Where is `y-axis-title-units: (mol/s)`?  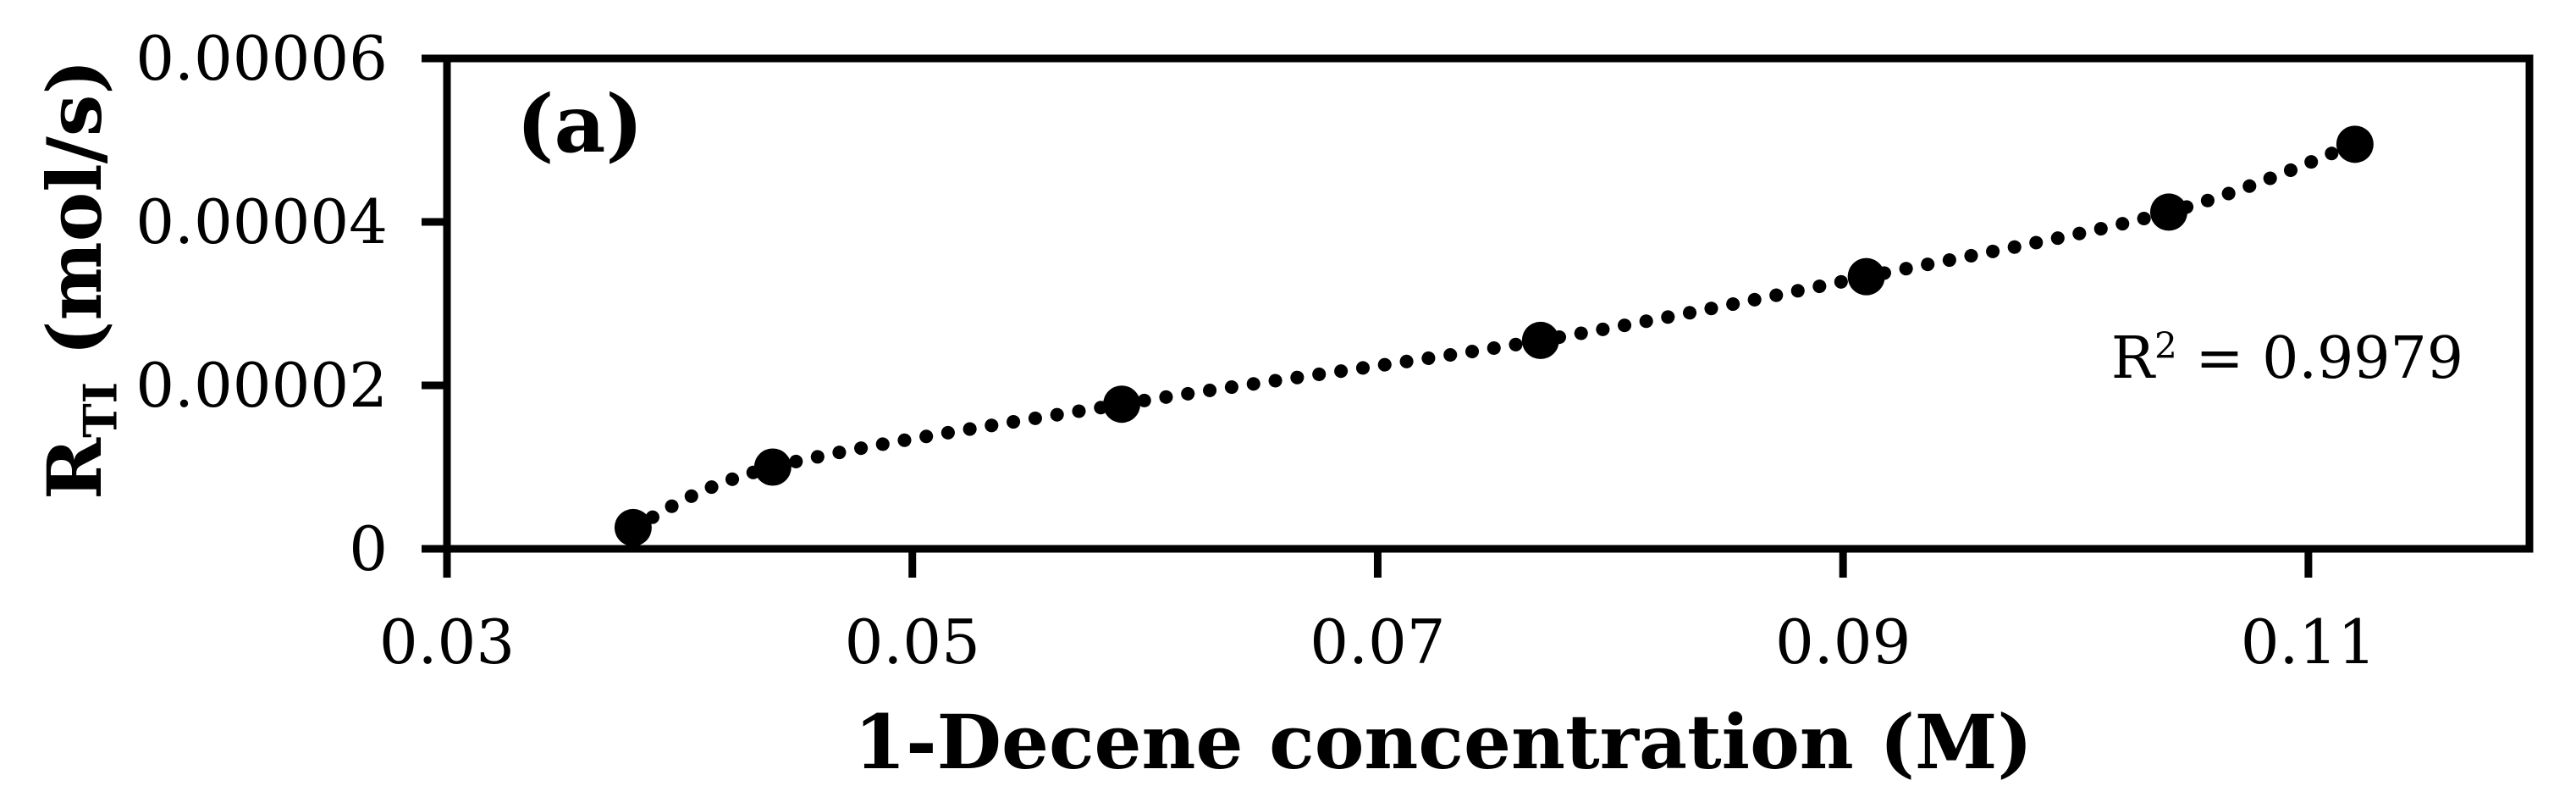
y-axis-title-units: (mol/s) is located at coordinates (75, 220).